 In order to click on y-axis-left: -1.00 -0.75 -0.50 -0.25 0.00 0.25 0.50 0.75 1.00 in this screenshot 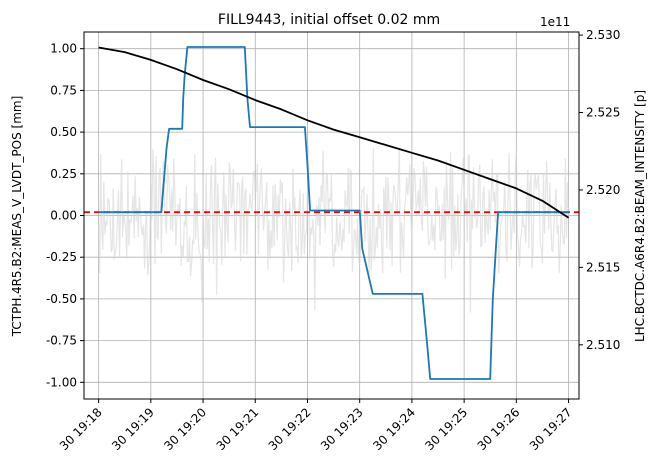, I will do `click(65, 215)`.